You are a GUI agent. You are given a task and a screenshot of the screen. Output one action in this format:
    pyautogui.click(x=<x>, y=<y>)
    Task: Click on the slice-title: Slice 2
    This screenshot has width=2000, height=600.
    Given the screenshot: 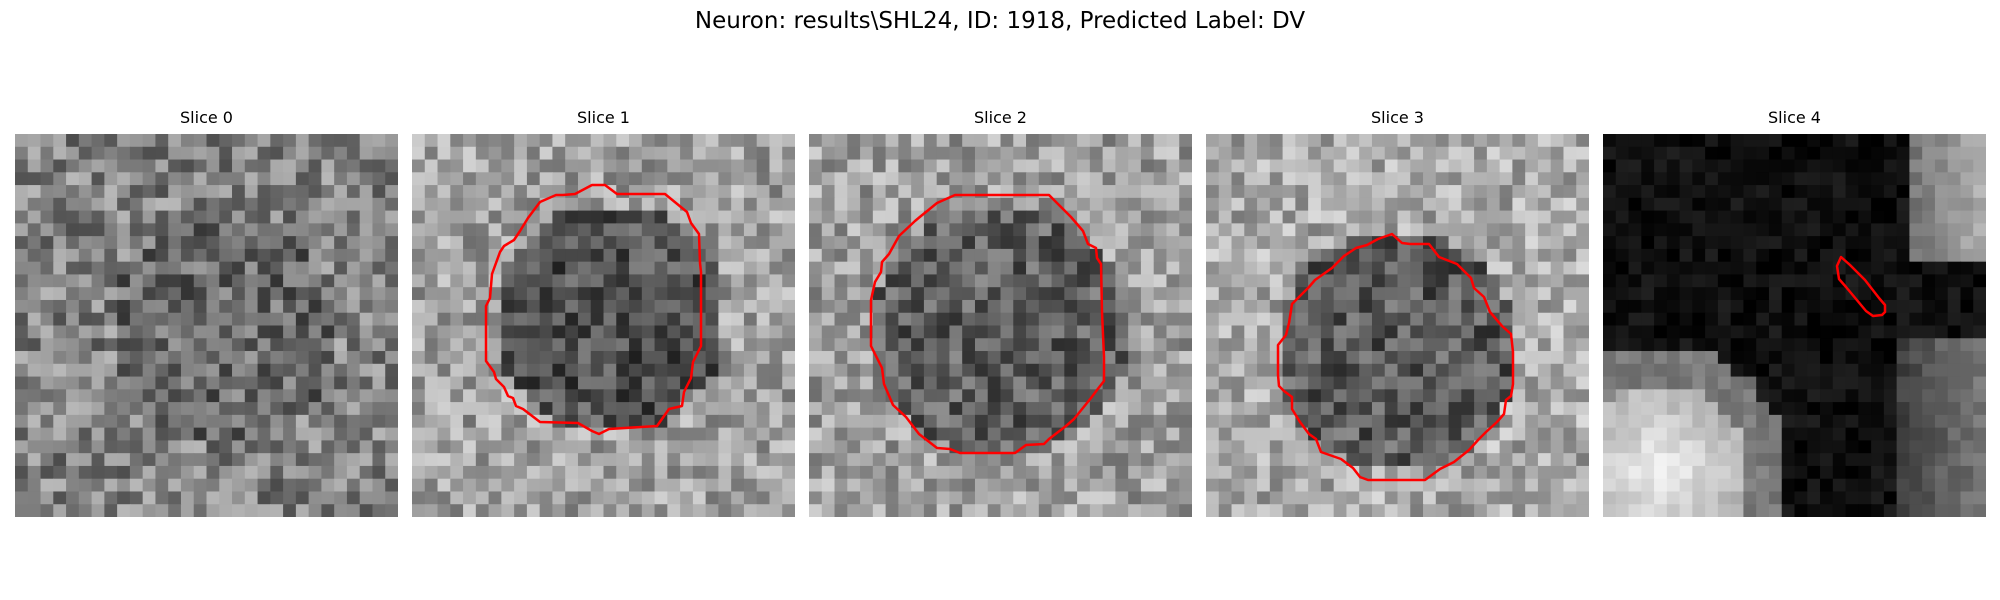 What is the action you would take?
    pyautogui.click(x=1000, y=117)
    